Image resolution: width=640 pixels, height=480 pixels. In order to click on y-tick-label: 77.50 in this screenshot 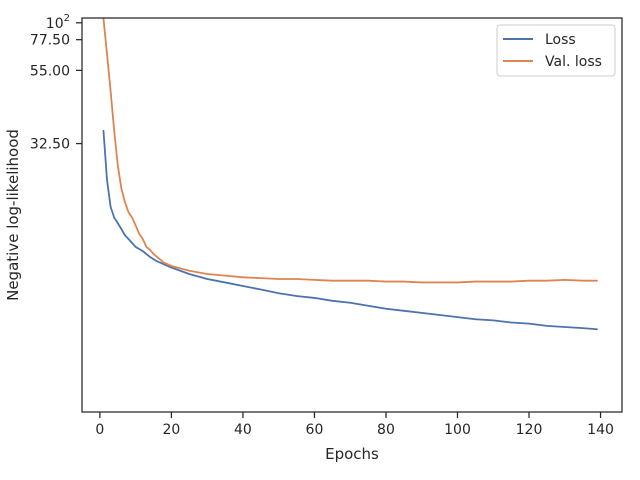, I will do `click(50, 41)`.